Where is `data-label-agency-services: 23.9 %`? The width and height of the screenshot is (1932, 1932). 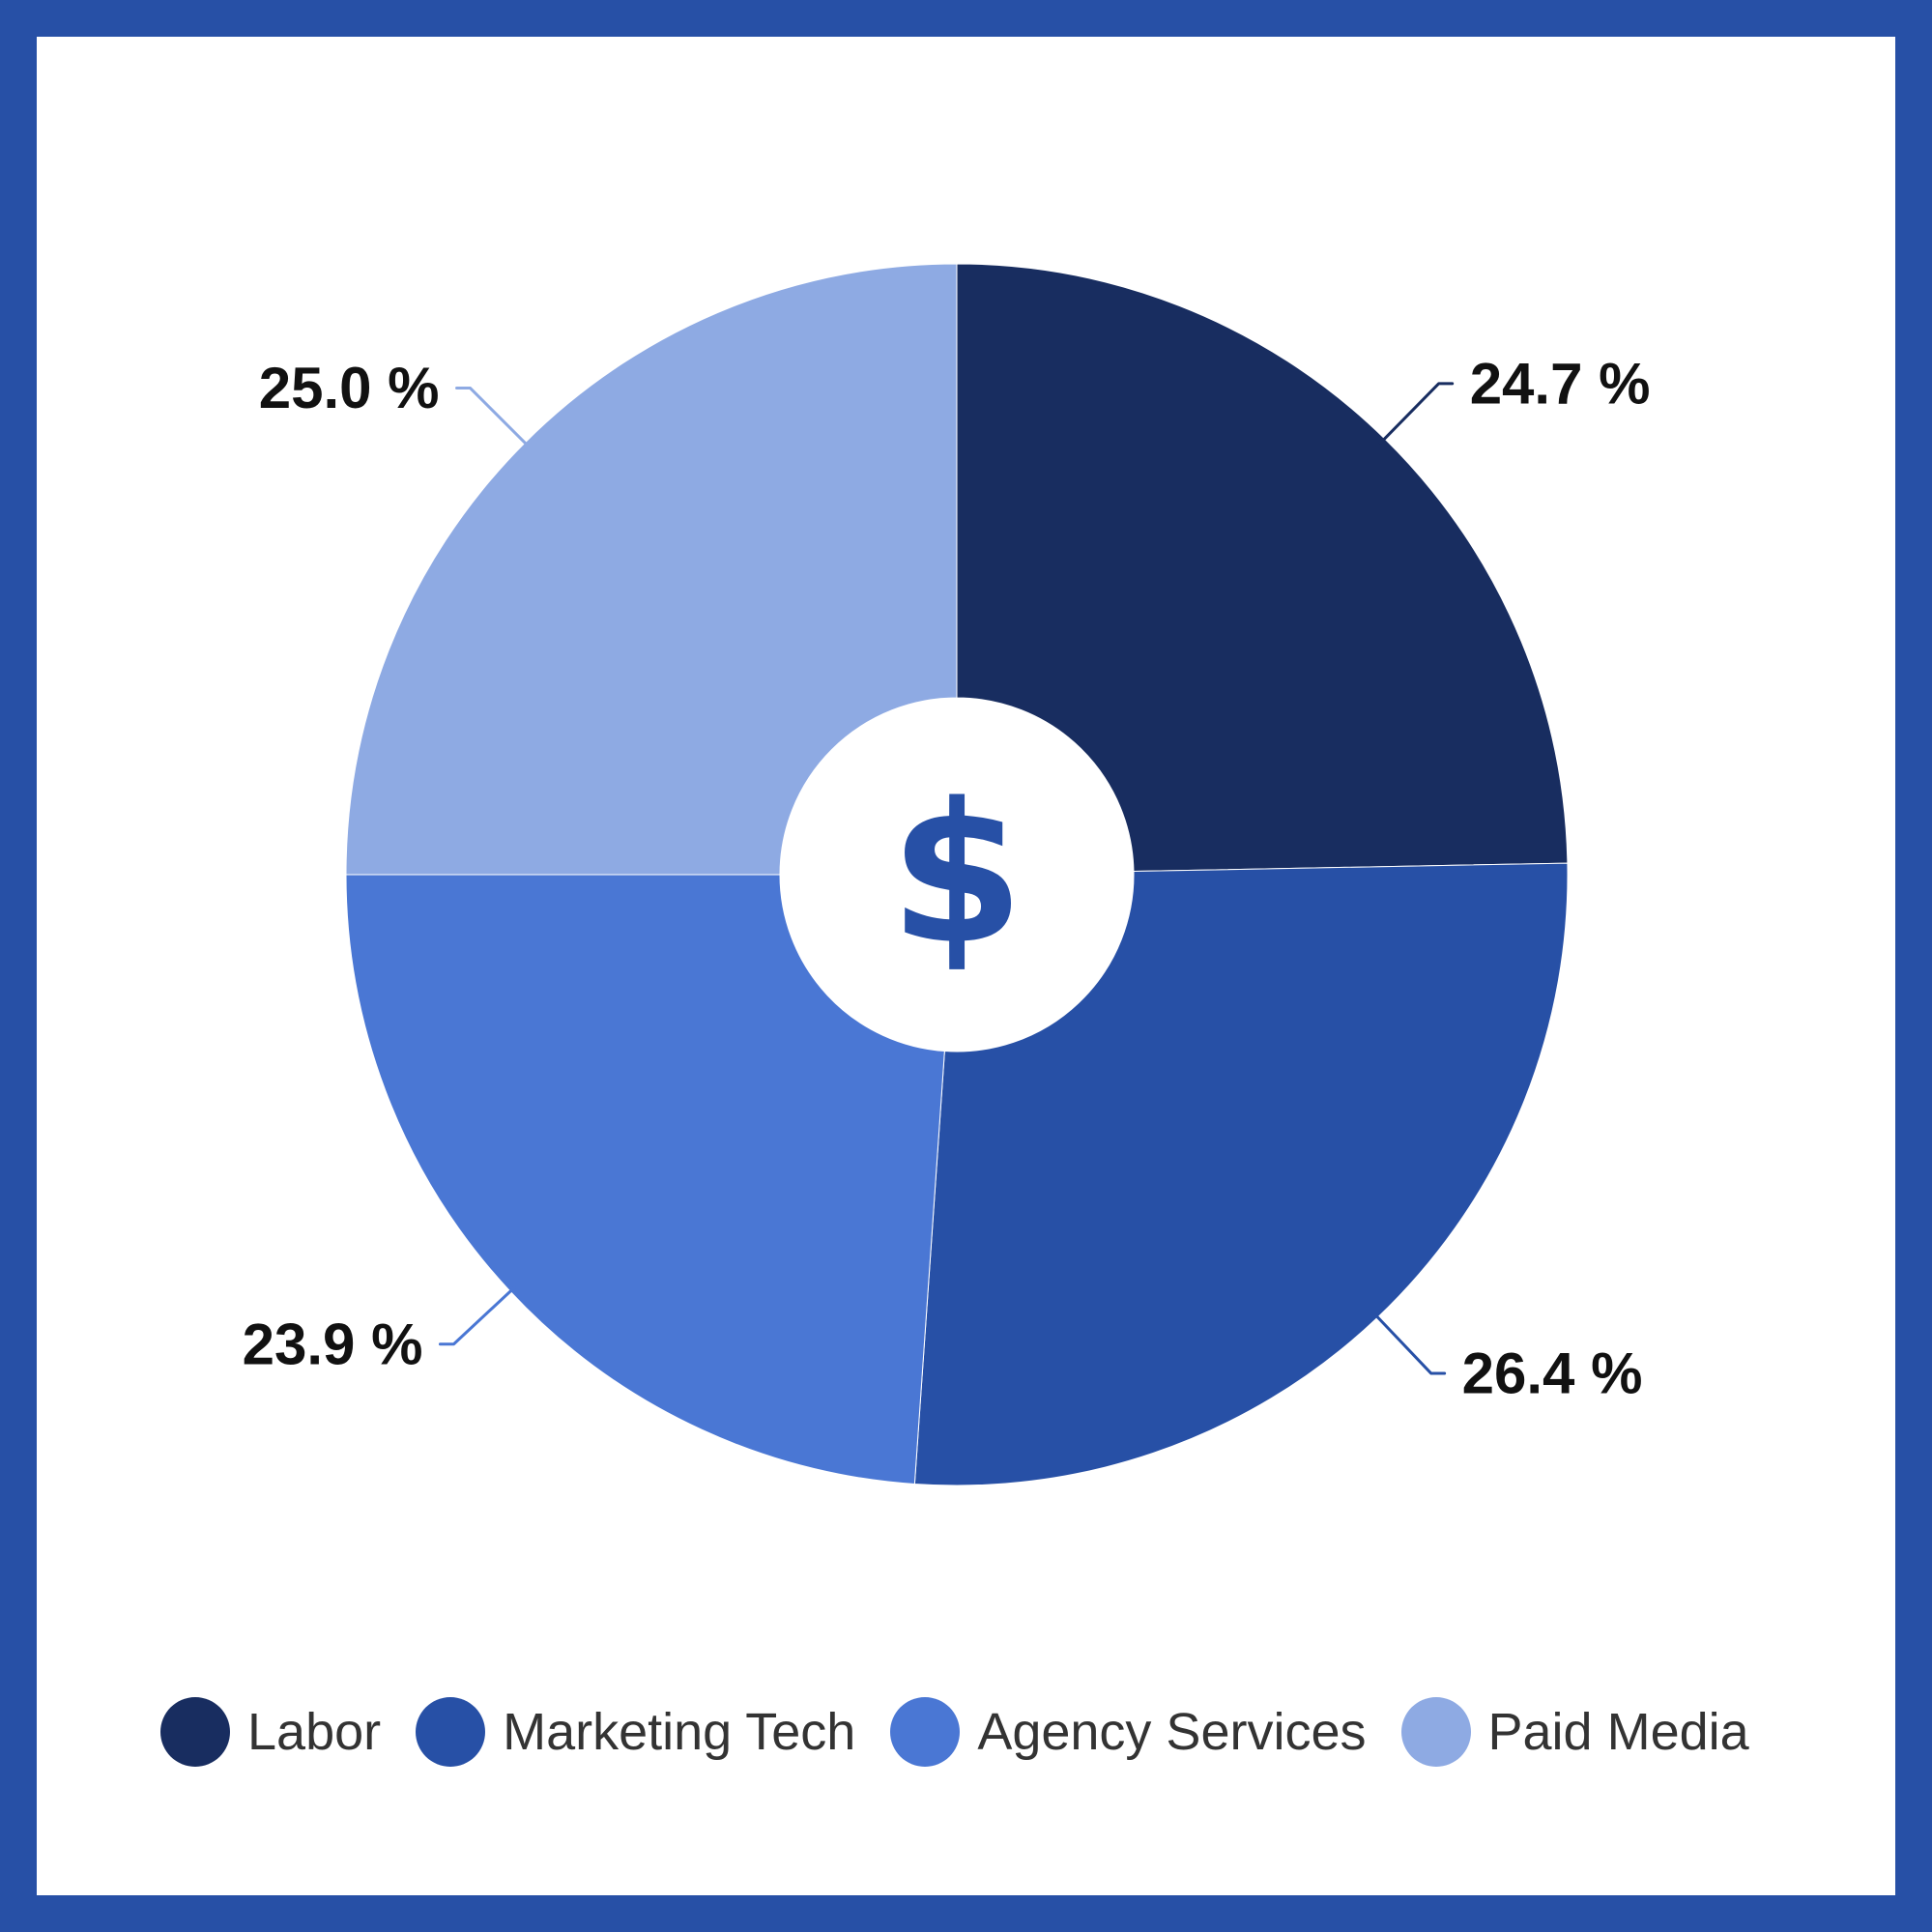 data-label-agency-services: 23.9 % is located at coordinates (333, 1344).